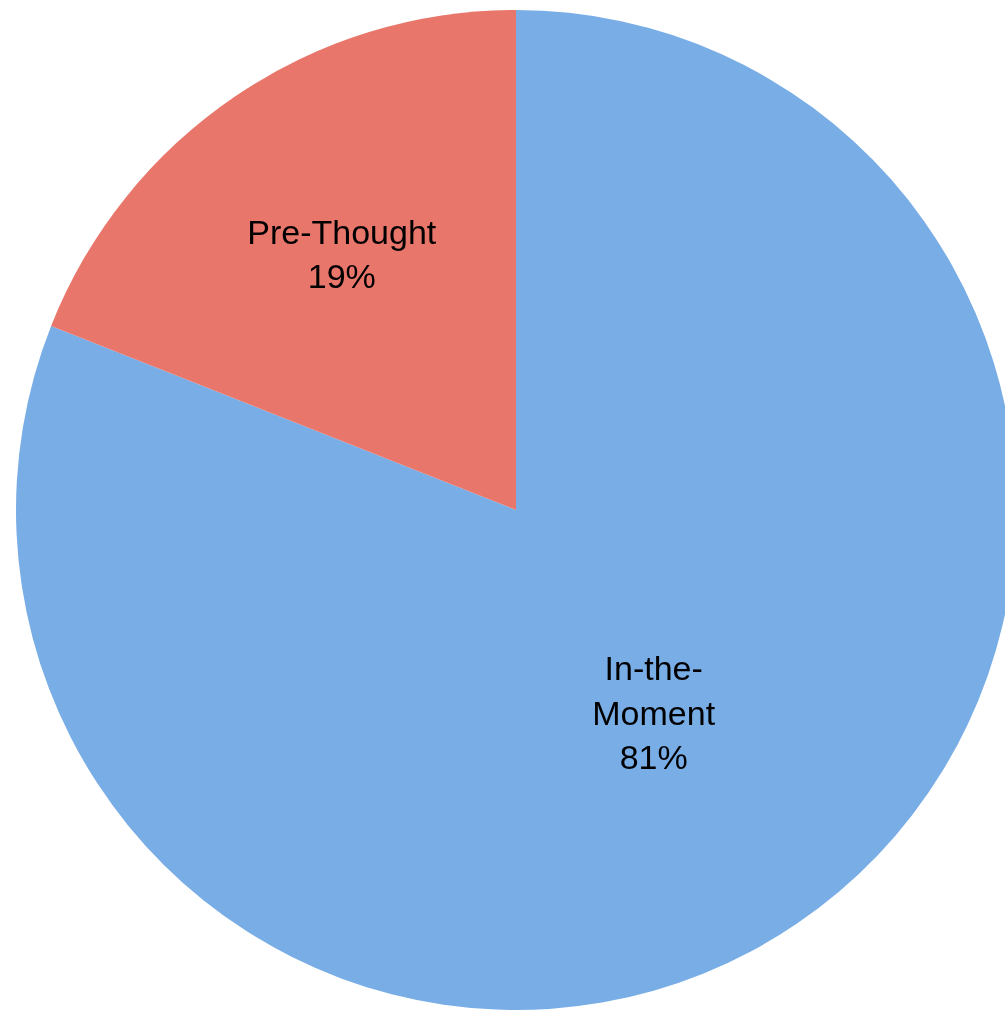 Image resolution: width=1005 pixels, height=1011 pixels. Describe the element at coordinates (654, 690) in the screenshot. I see `slice-label: In-the-Moment` at that location.